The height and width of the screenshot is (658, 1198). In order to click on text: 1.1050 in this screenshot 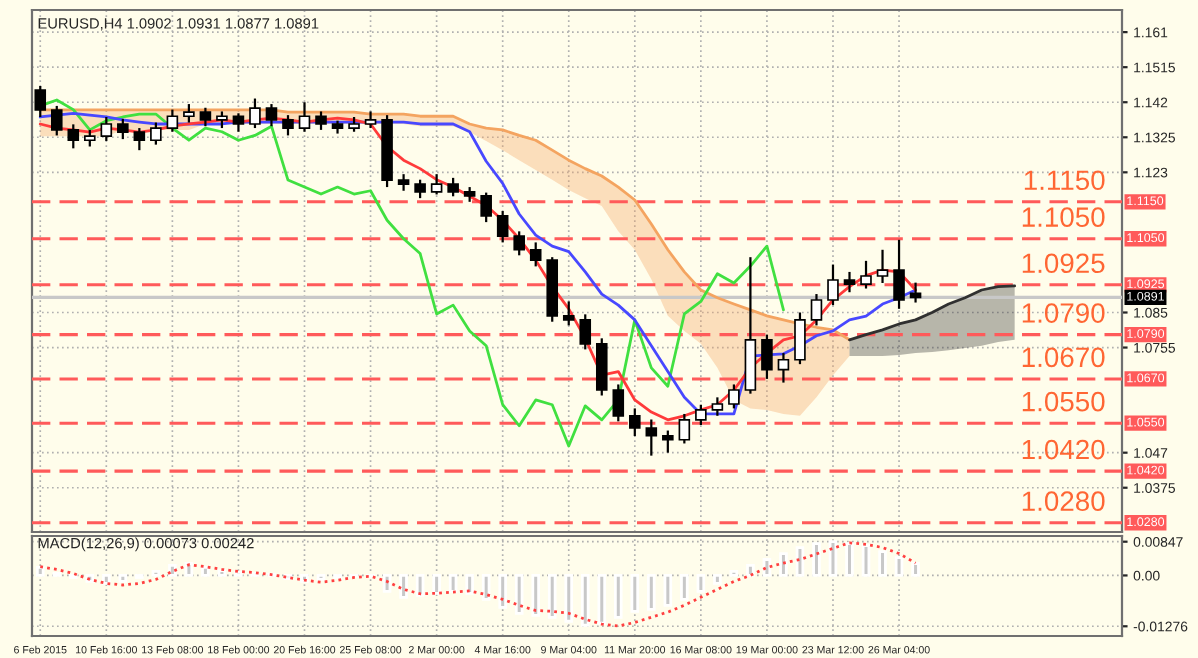, I will do `click(1063, 217)`.